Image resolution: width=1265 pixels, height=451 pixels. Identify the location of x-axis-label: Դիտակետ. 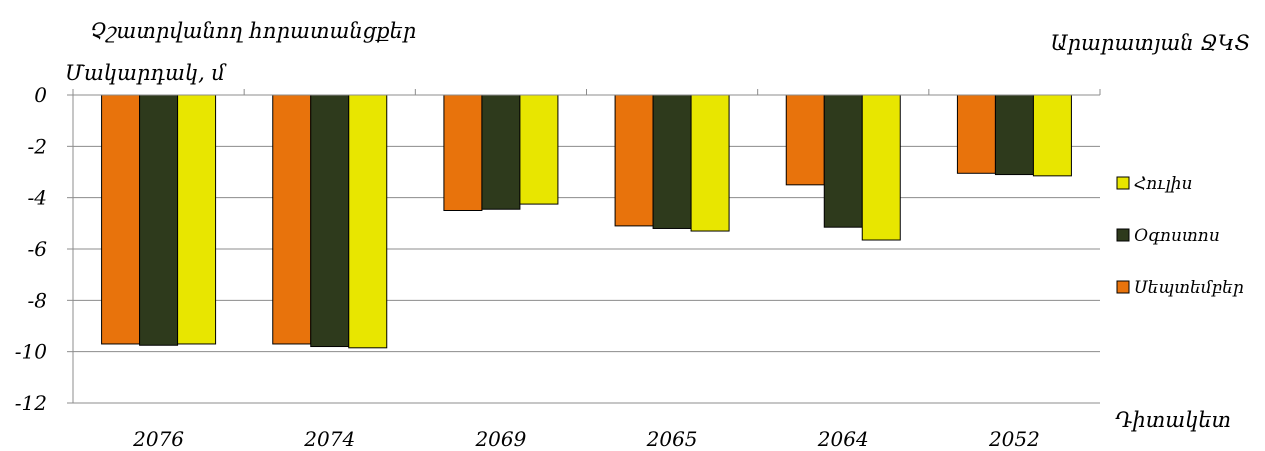
(1173, 420).